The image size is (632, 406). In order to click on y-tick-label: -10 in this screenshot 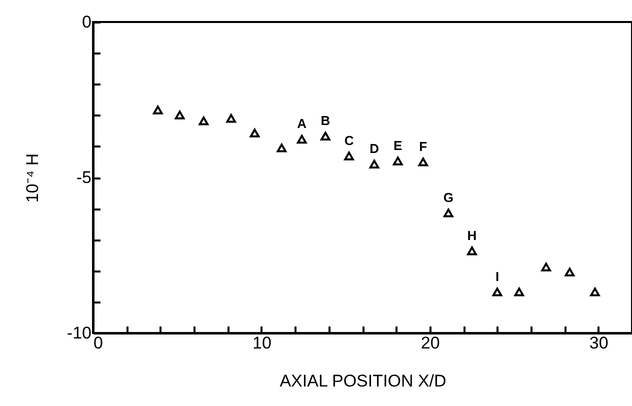, I will do `click(79, 333)`.